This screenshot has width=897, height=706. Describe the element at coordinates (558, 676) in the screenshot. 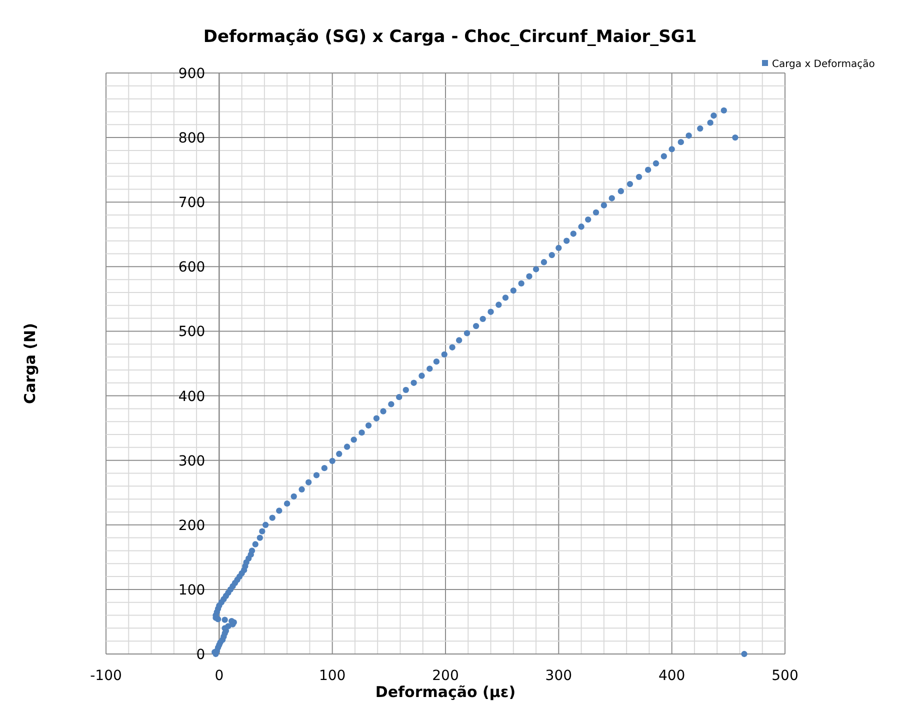

I see `x-tick-label: 300` at that location.